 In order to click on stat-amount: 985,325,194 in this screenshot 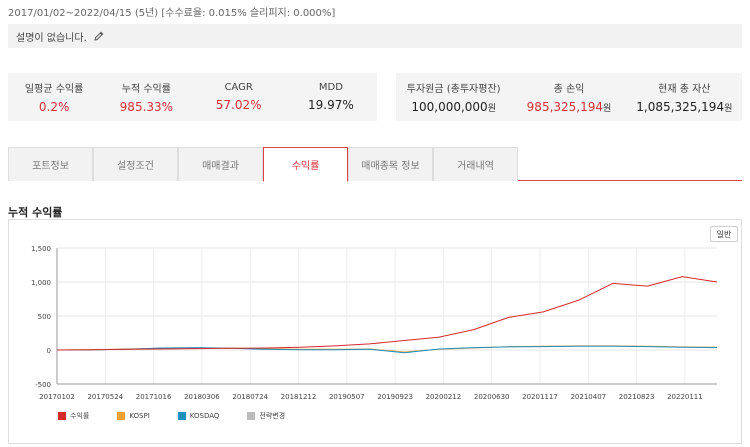, I will do `click(565, 107)`.